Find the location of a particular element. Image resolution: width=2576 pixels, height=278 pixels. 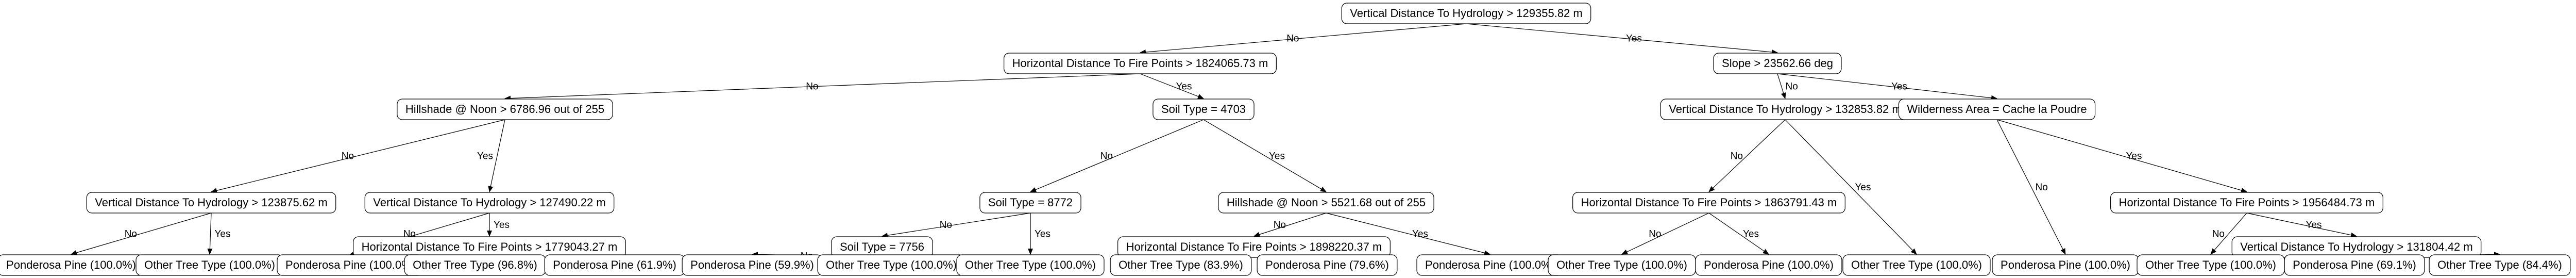

decision-node: Hillshade @ Noon > 6786.96 out of 255 is located at coordinates (505, 109).